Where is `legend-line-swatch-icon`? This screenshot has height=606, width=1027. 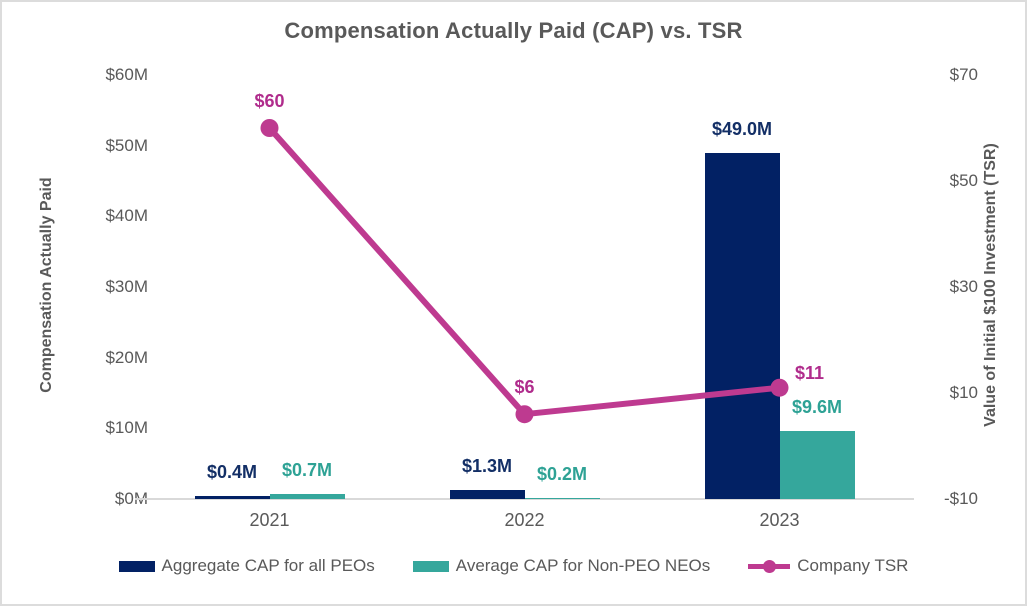
legend-line-swatch-icon is located at coordinates (769, 566).